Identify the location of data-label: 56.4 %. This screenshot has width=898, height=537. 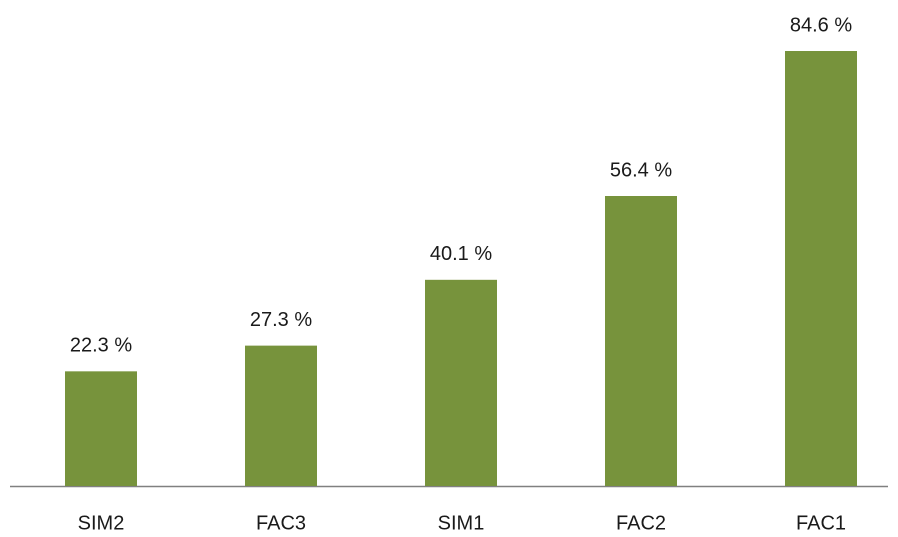
(641, 170).